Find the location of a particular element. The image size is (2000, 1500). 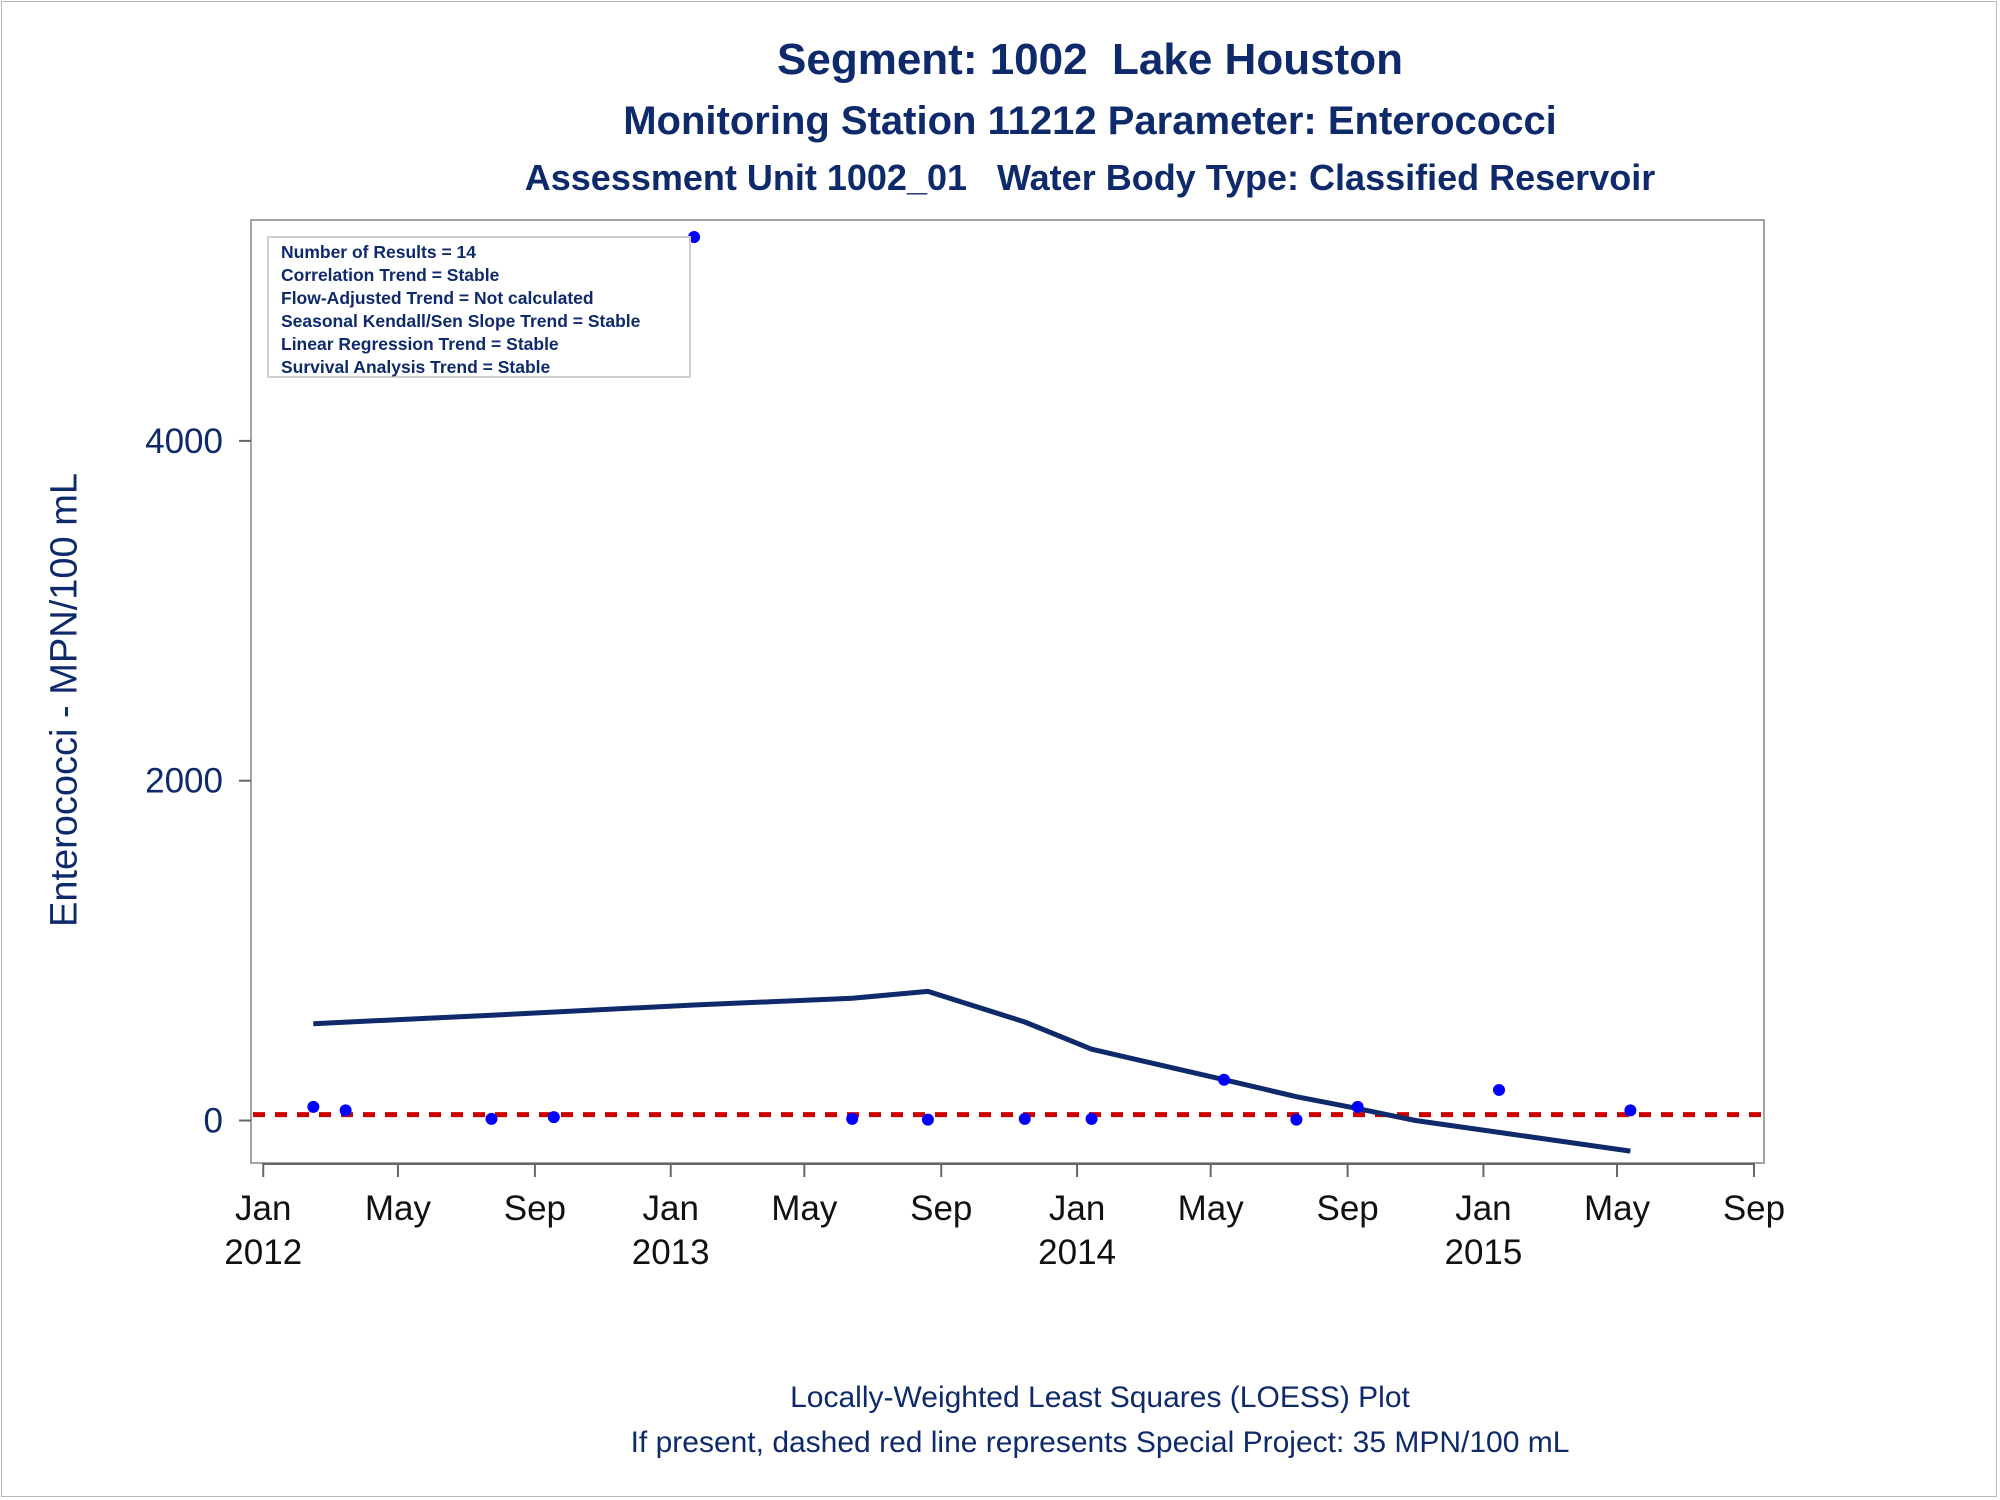

chart-title: Segment: 1002 Lake Houston is located at coordinates (1090, 59).